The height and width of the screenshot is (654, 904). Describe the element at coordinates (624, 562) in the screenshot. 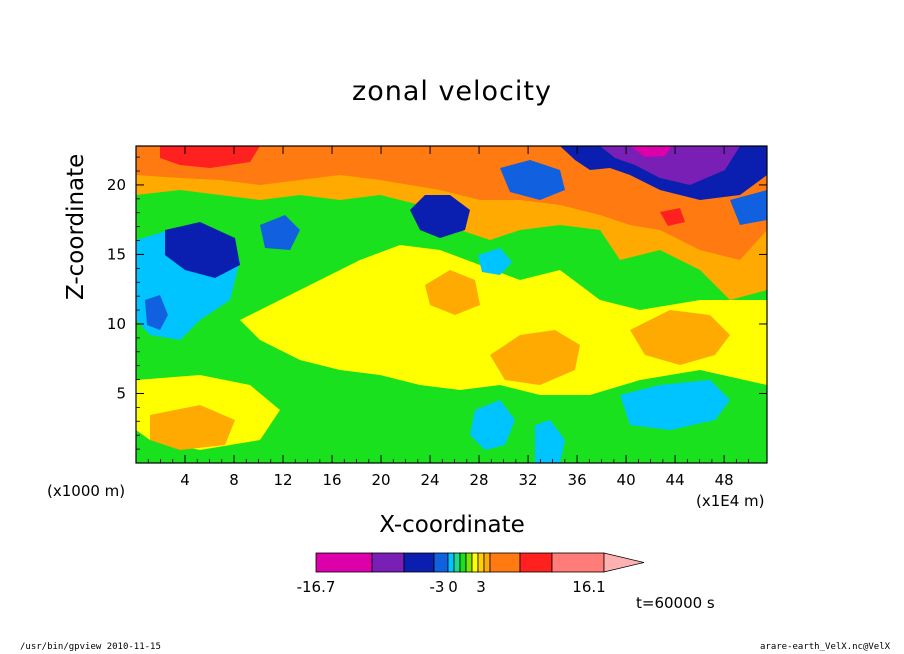

I see `colorbar-arrow` at that location.